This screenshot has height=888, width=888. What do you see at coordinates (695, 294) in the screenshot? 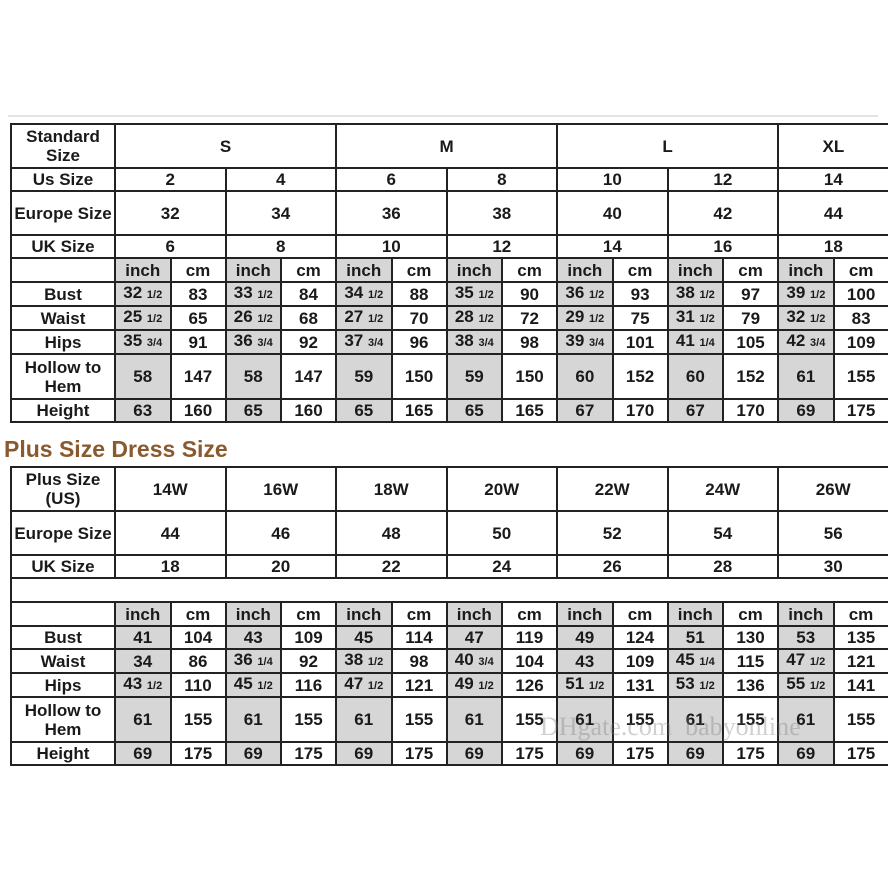
I see `inch-value: 38 1/2` at bounding box center [695, 294].